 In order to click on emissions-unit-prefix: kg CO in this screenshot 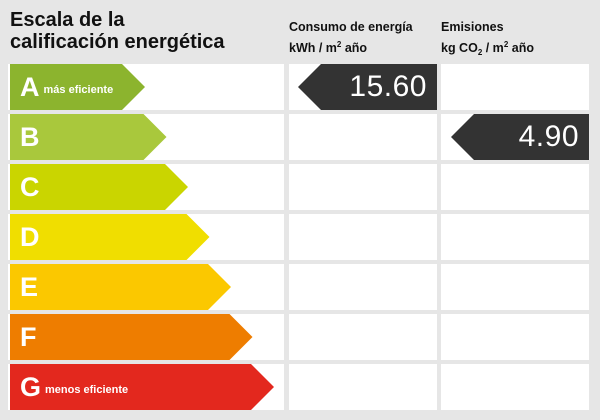, I will do `click(459, 48)`.